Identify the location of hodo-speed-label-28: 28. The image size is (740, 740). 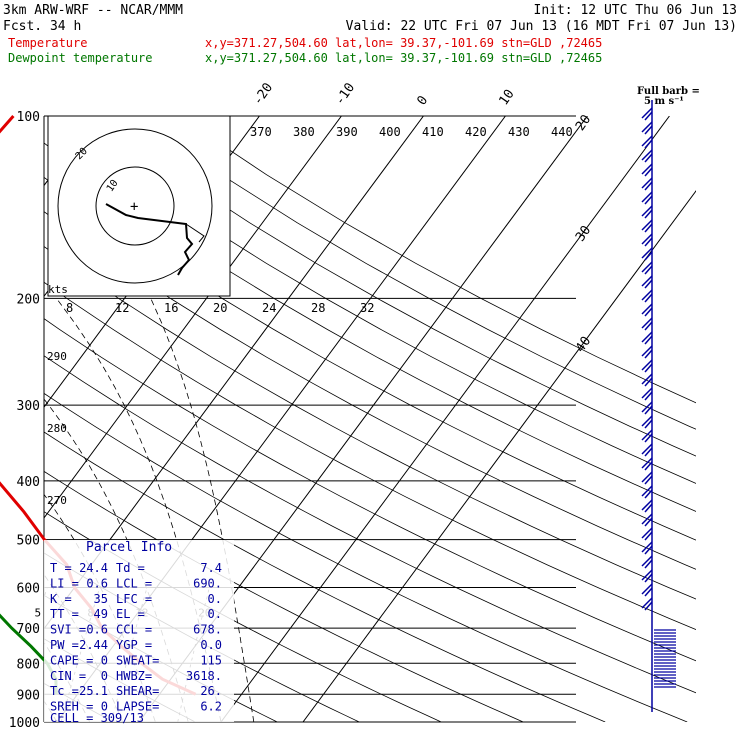
(318, 308).